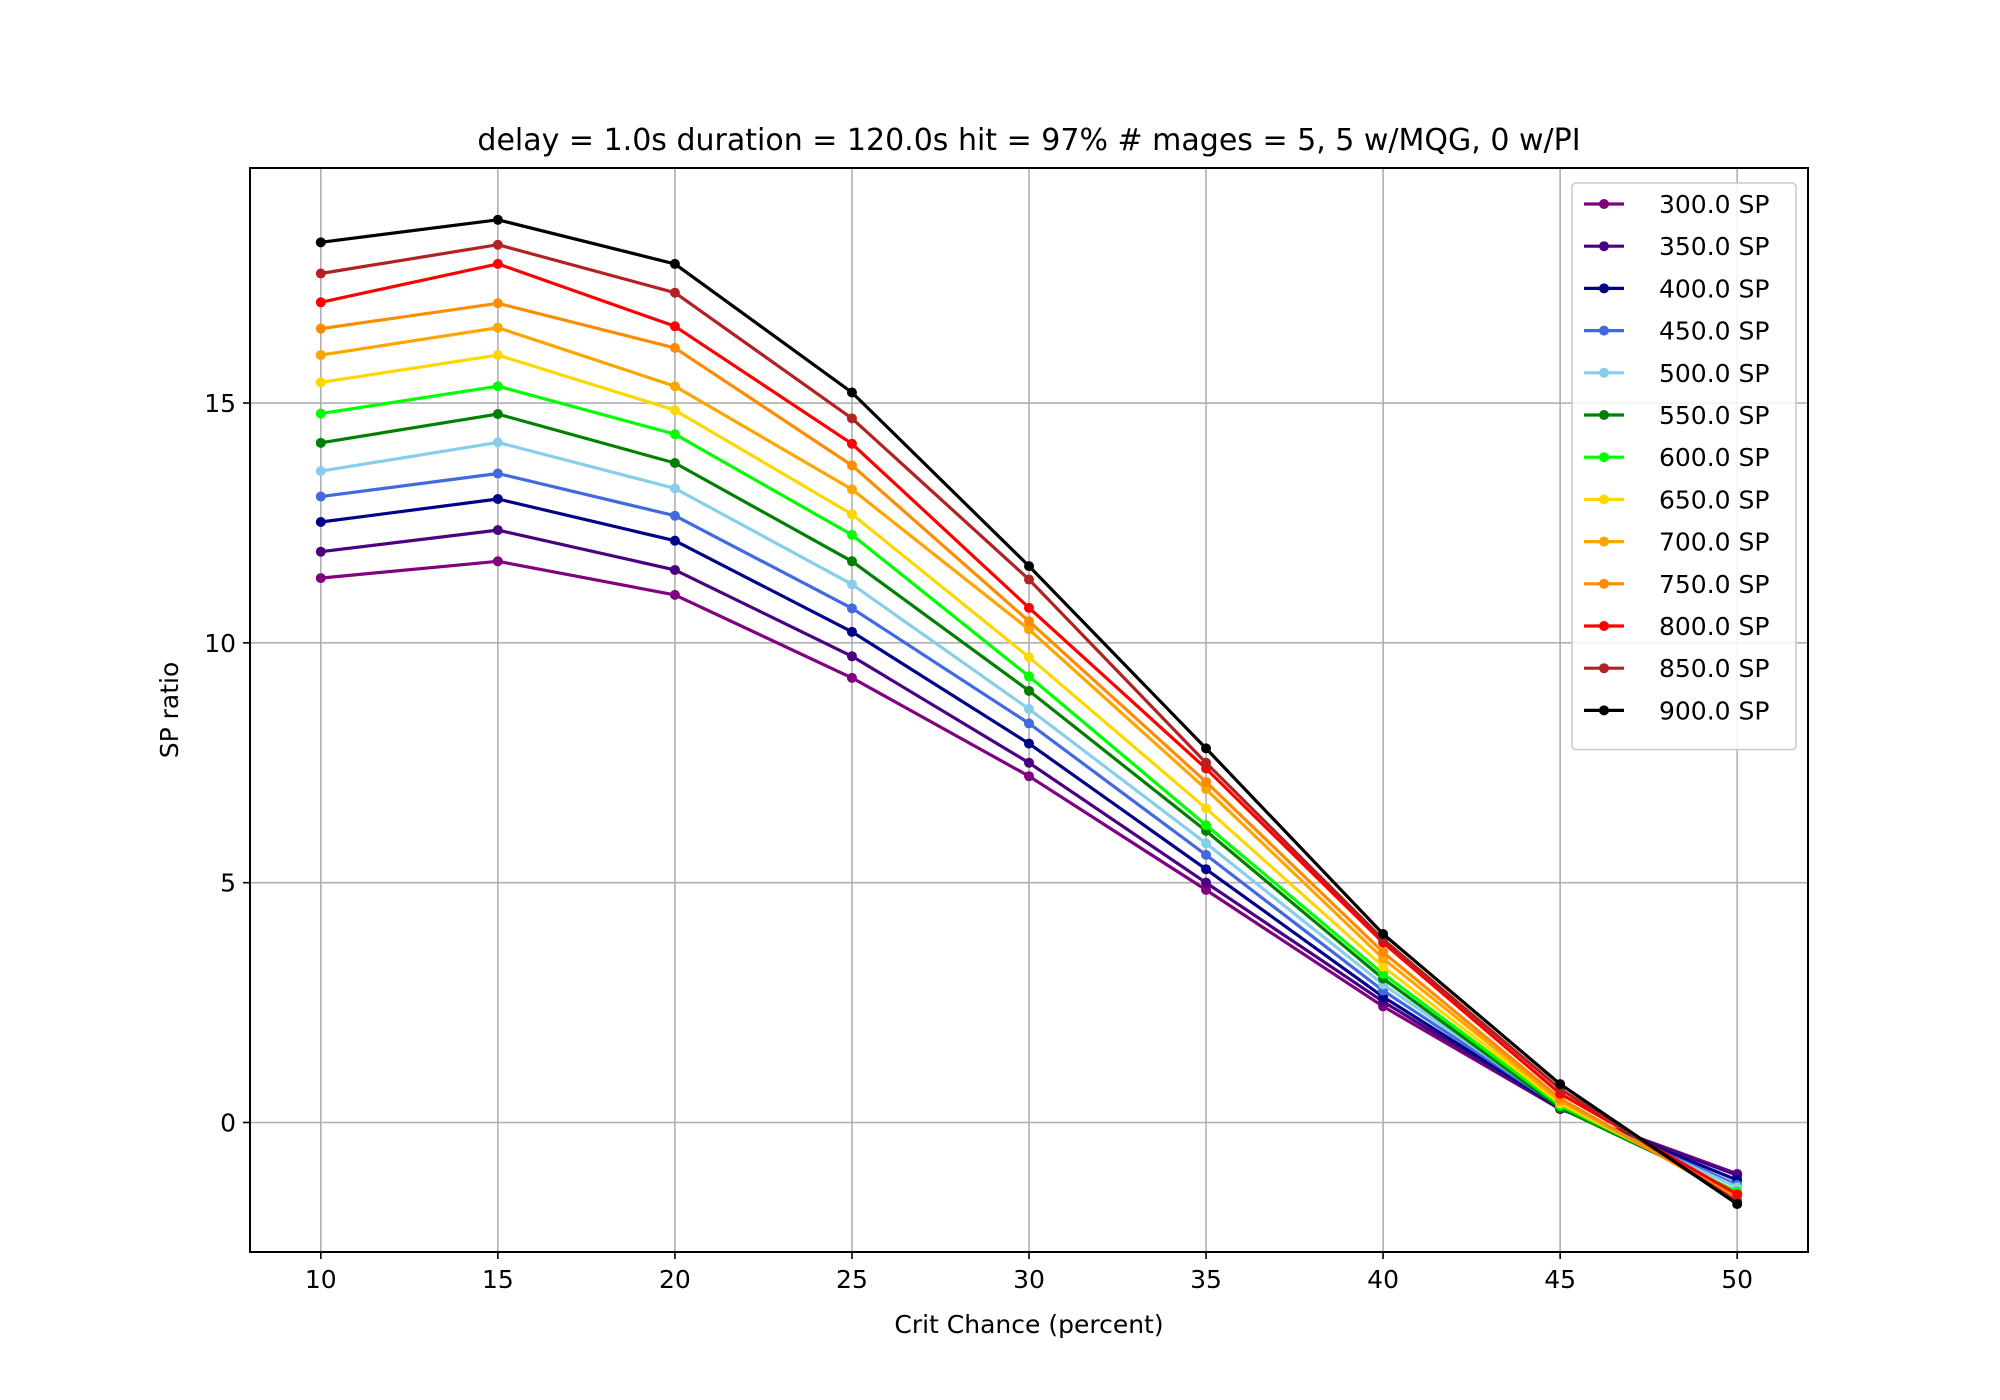  What do you see at coordinates (228, 1122) in the screenshot?
I see `y-tick-label: 0` at bounding box center [228, 1122].